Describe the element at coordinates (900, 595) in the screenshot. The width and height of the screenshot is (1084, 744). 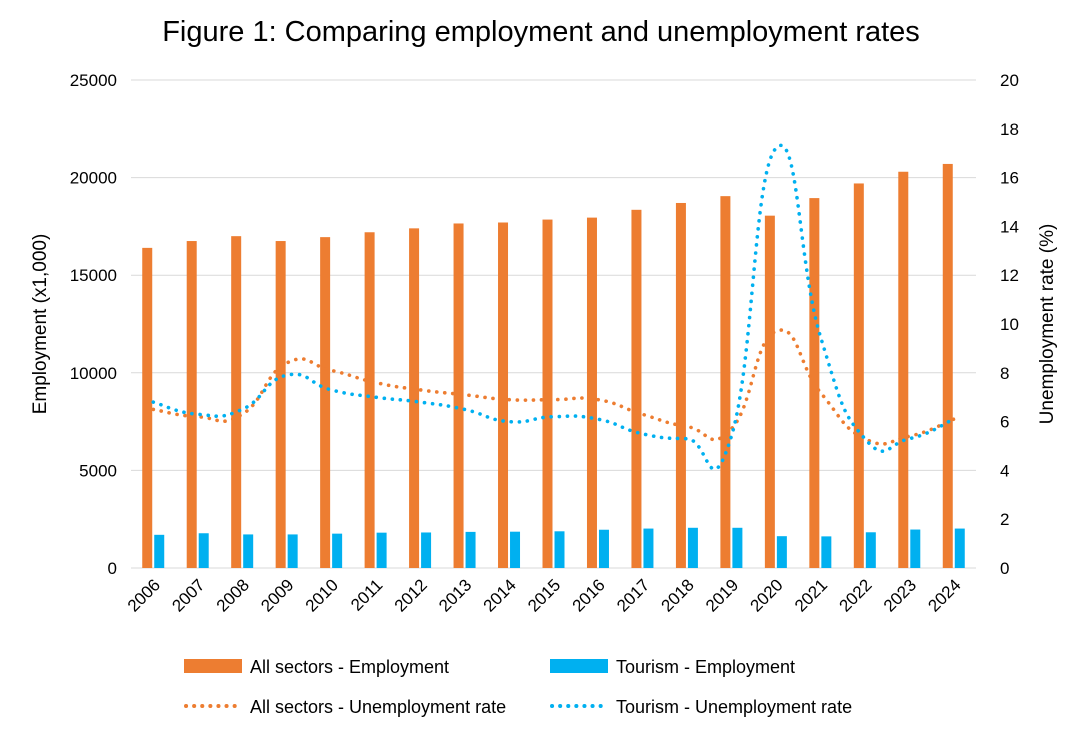
I see `x-tick-label: 2023` at that location.